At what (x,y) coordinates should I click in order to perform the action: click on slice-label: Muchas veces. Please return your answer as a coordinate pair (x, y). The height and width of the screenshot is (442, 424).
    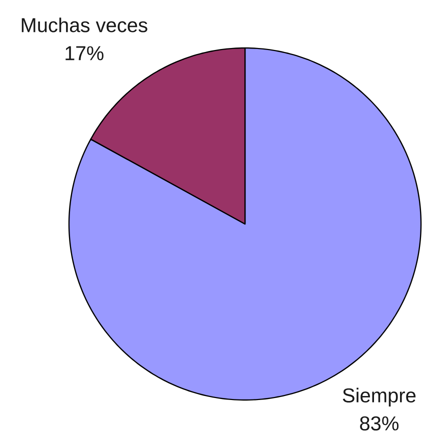
    Looking at the image, I should click on (85, 25).